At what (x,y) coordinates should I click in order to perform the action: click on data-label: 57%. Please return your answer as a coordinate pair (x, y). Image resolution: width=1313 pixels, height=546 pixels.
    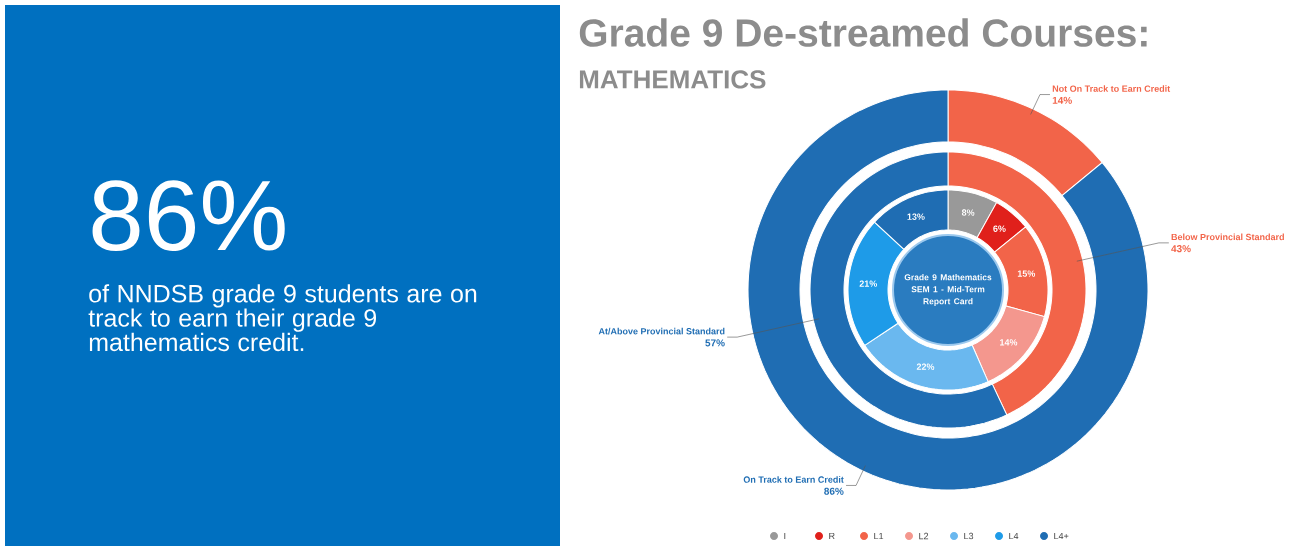
    Looking at the image, I should click on (715, 343).